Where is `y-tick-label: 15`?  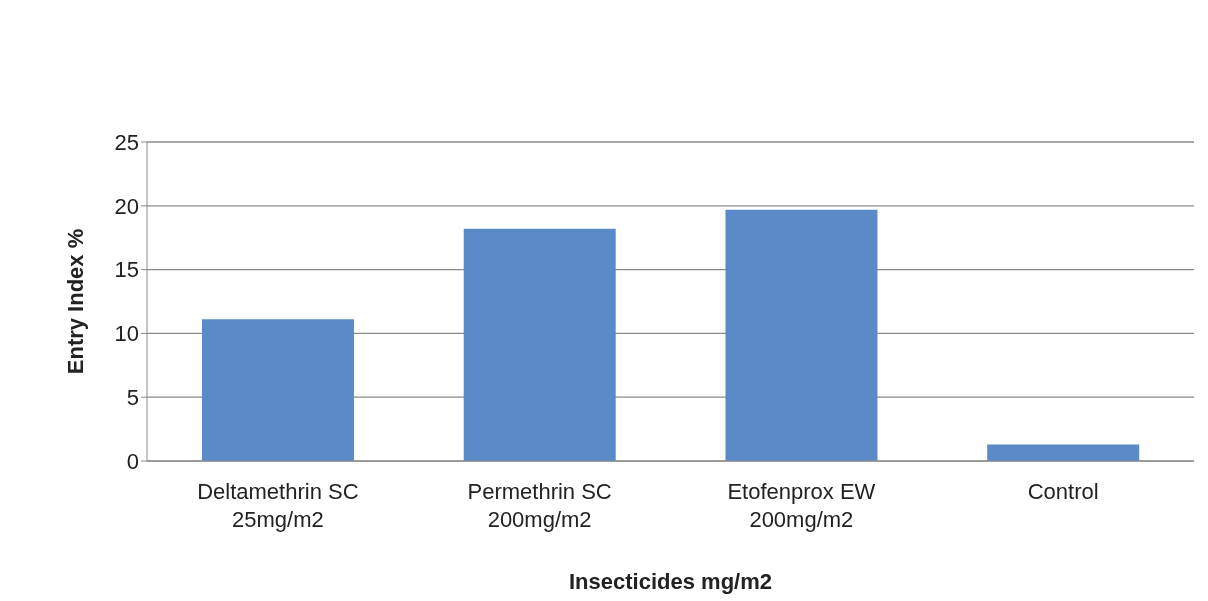 y-tick-label: 15 is located at coordinates (126, 270).